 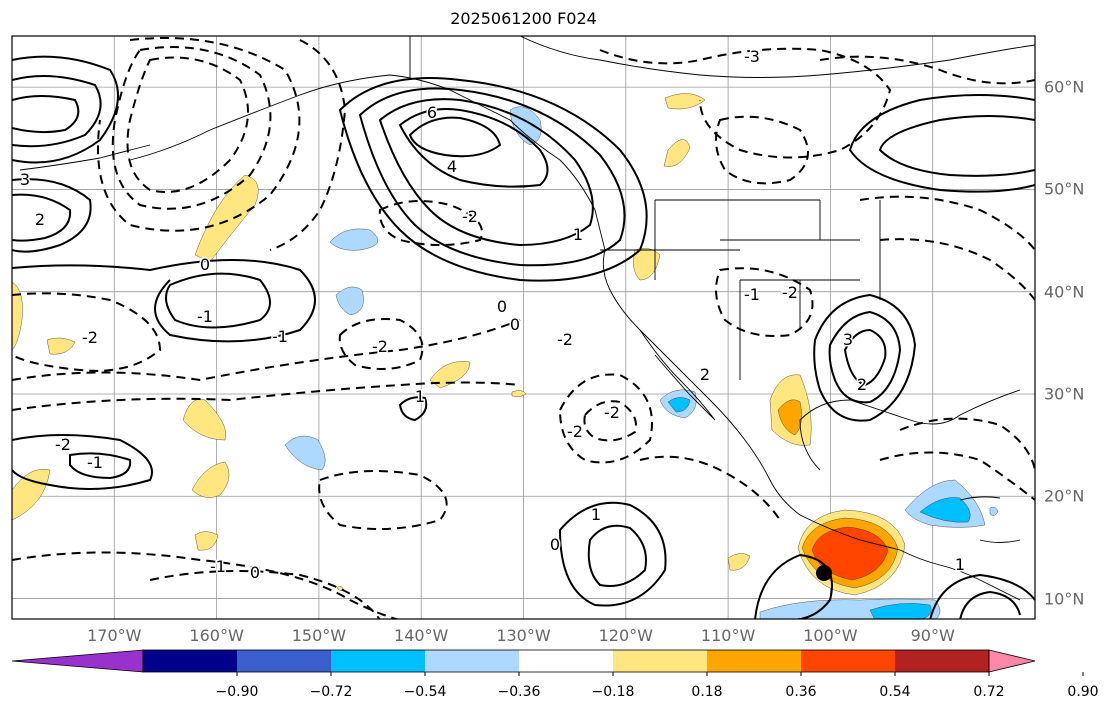 I want to click on gulf-coast, so click(x=910, y=430).